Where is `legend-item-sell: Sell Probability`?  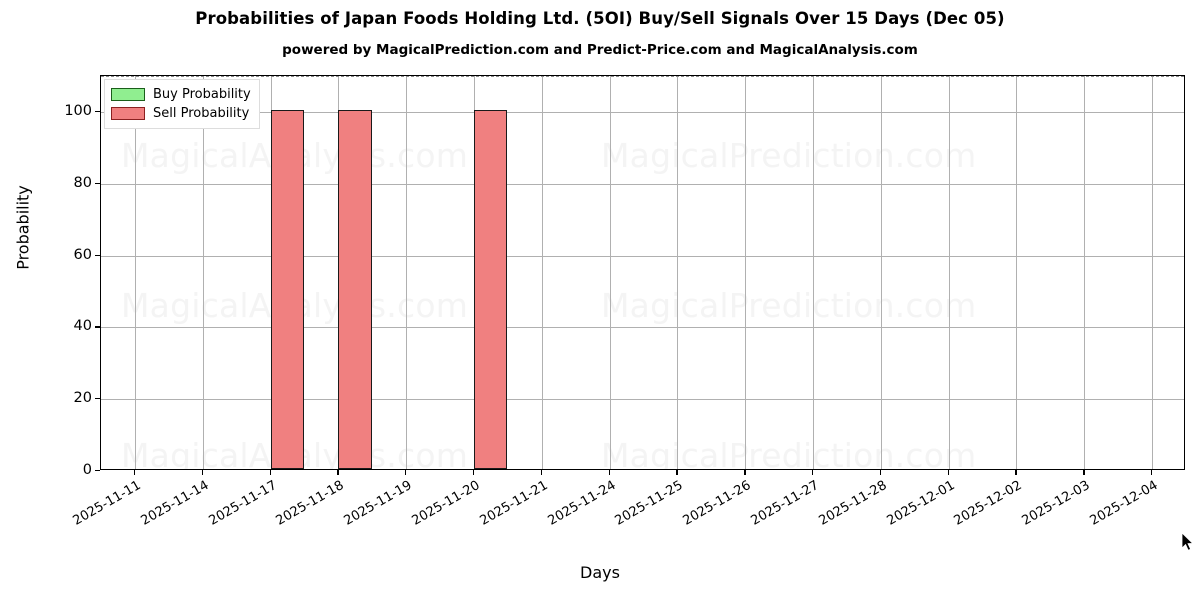
legend-item-sell: Sell Probability is located at coordinates (181, 113).